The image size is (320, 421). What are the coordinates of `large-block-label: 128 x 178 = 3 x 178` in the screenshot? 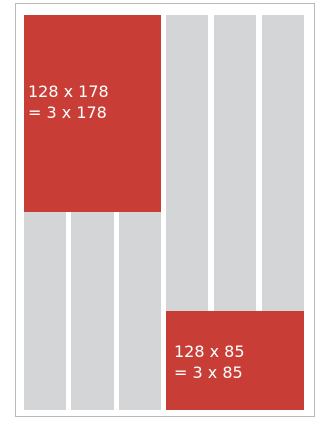 It's located at (68, 102).